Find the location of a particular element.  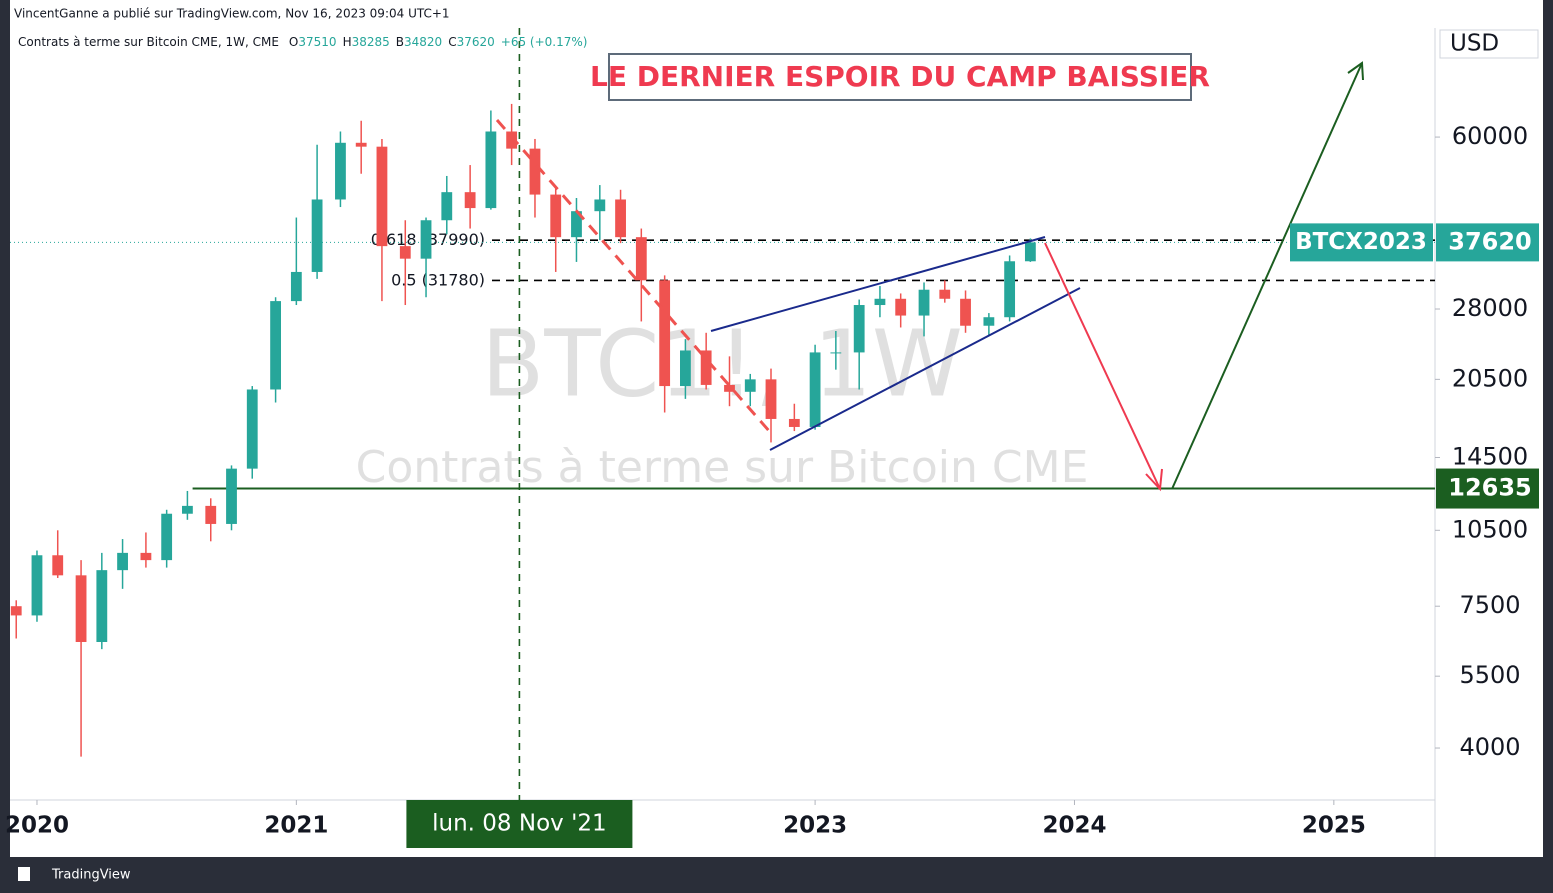

fib-value: 31780 is located at coordinates (453, 279).